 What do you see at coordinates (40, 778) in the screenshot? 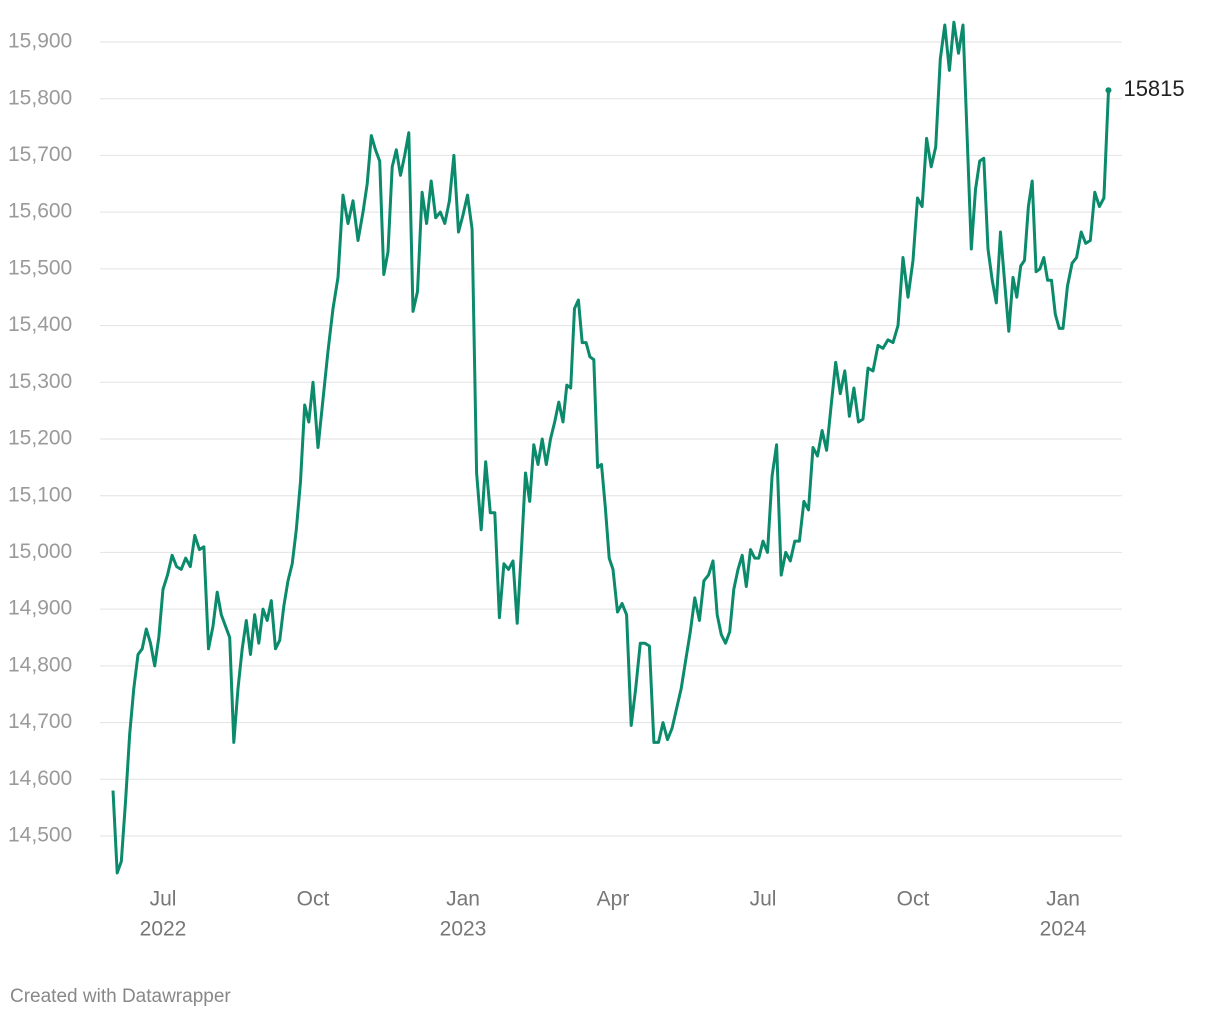
I see `y-tick-label: 14,600` at bounding box center [40, 778].